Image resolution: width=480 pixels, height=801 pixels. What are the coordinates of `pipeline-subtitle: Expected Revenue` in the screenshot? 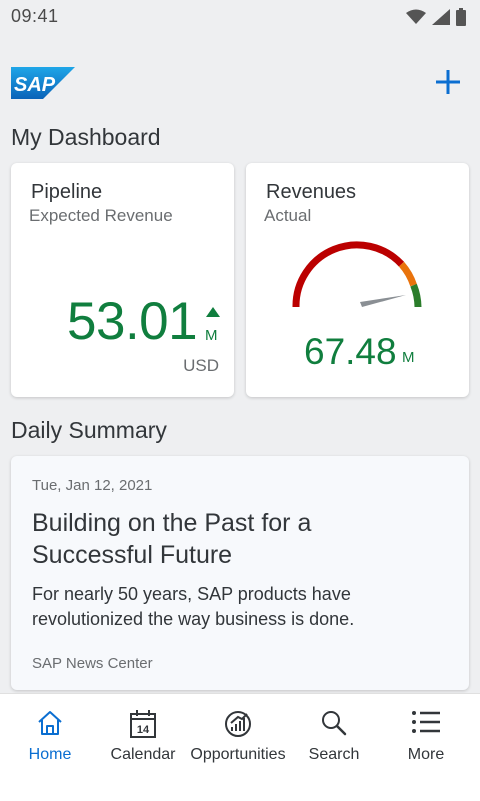 It's located at (101, 215).